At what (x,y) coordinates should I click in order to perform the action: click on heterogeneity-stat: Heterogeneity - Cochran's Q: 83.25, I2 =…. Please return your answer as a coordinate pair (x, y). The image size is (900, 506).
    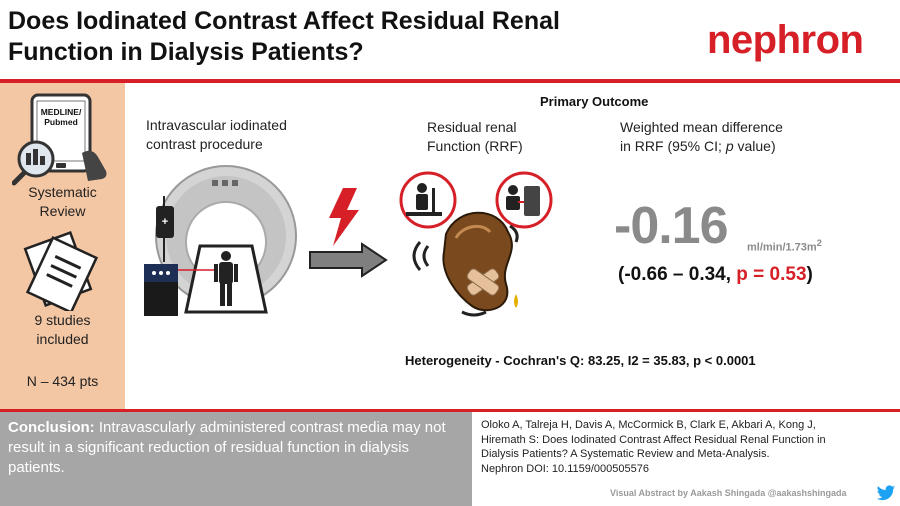
    Looking at the image, I should click on (580, 360).